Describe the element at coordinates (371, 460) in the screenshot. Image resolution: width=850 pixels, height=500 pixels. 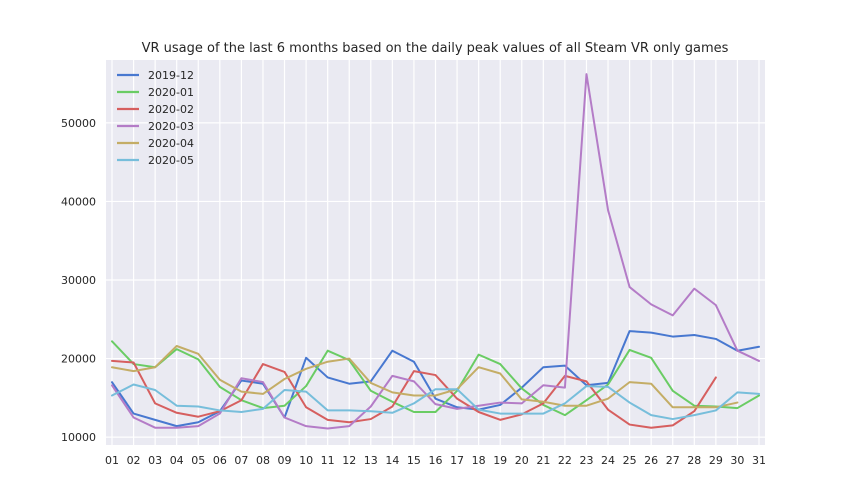
I see `x-tick-label: 13` at that location.